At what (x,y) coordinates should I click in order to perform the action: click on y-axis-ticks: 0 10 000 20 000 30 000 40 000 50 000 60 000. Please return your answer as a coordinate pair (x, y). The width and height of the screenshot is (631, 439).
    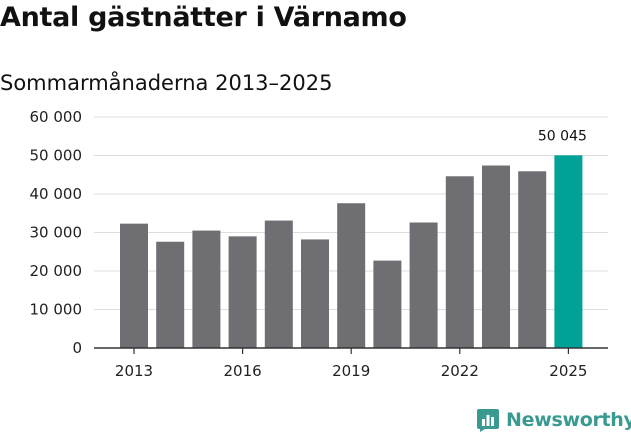
    Looking at the image, I should click on (56, 232).